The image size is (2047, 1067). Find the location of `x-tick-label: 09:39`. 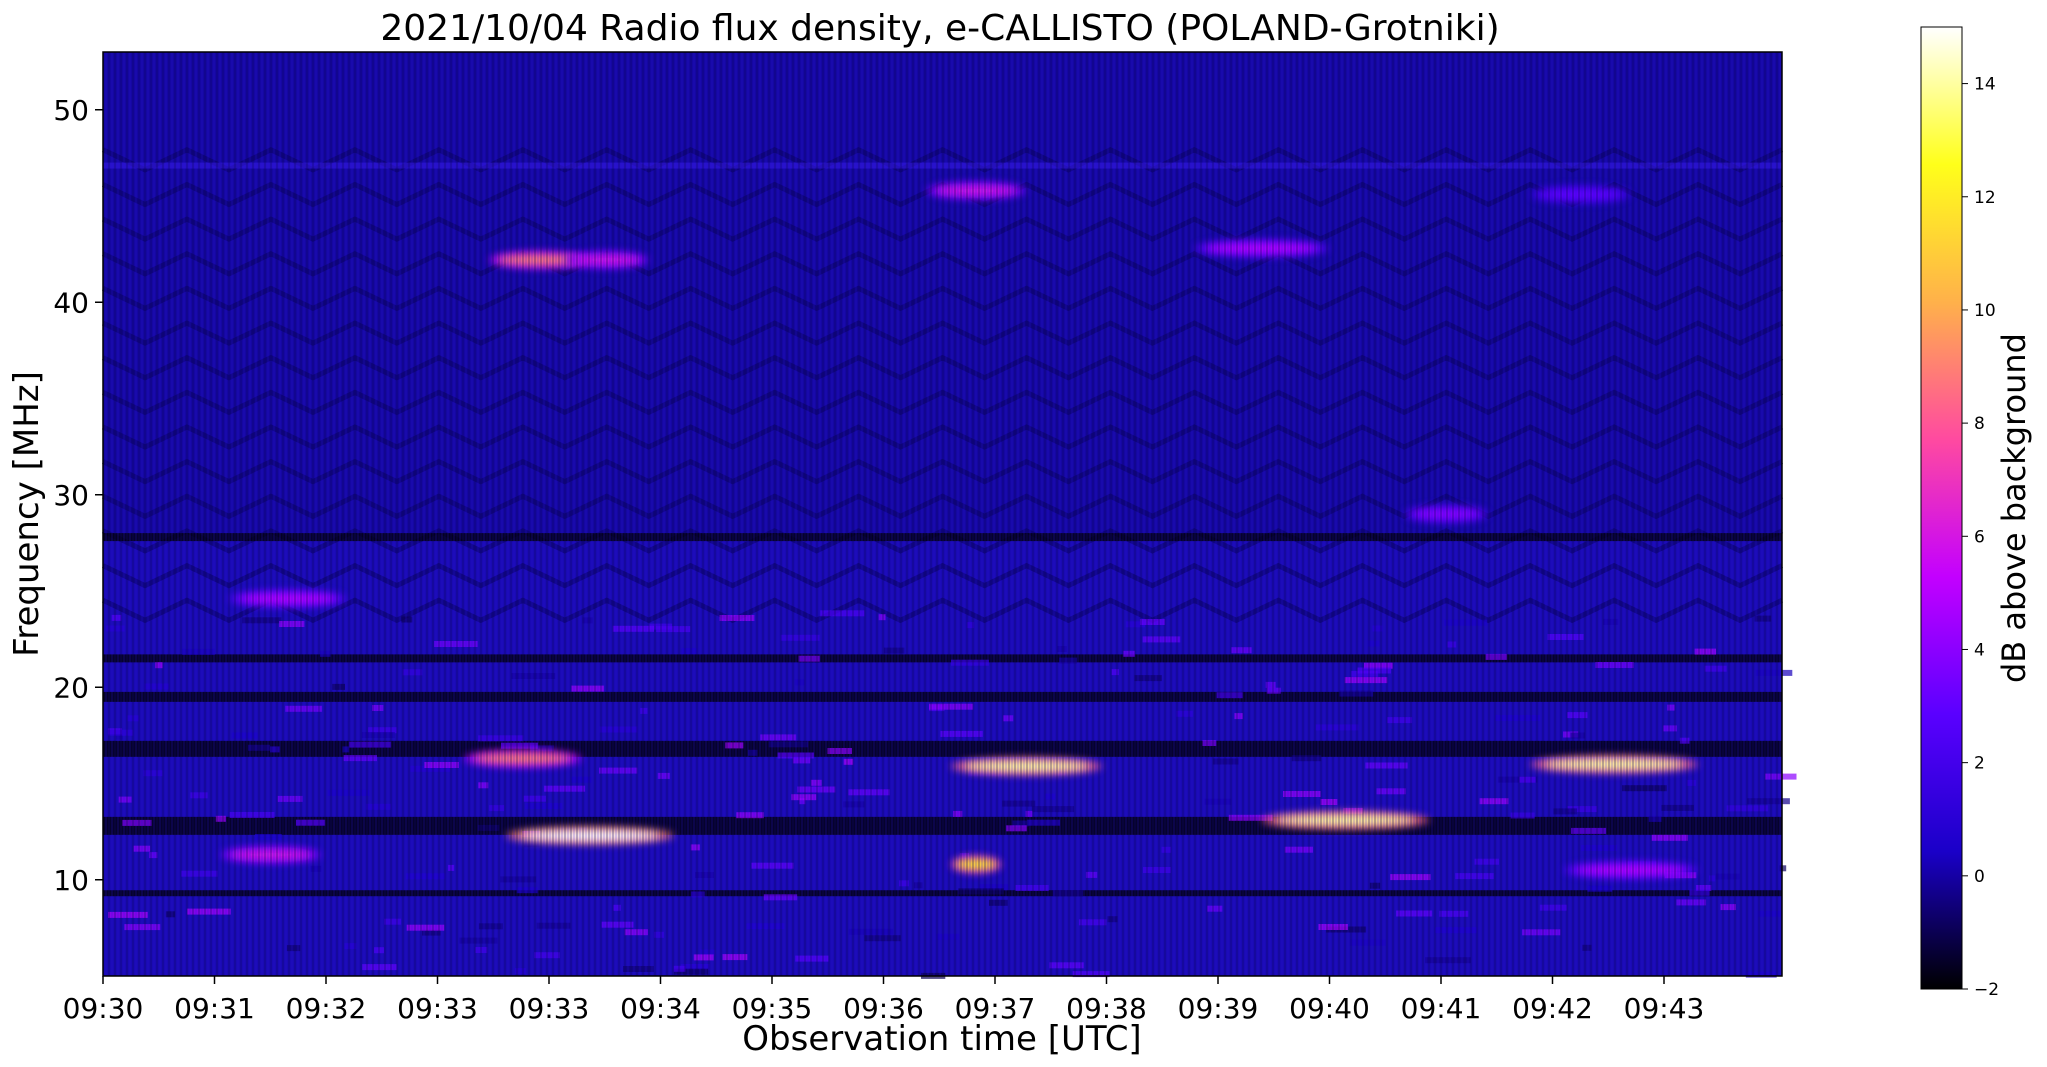

x-tick-label: 09:39 is located at coordinates (1218, 1008).